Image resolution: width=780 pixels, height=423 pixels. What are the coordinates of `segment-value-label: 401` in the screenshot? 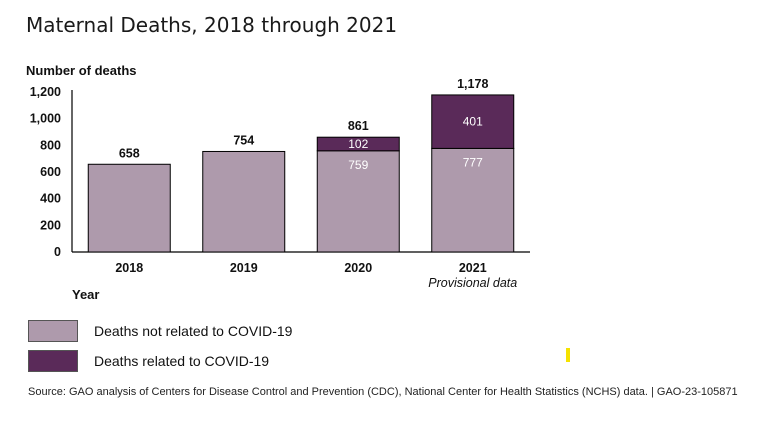 It's located at (473, 122).